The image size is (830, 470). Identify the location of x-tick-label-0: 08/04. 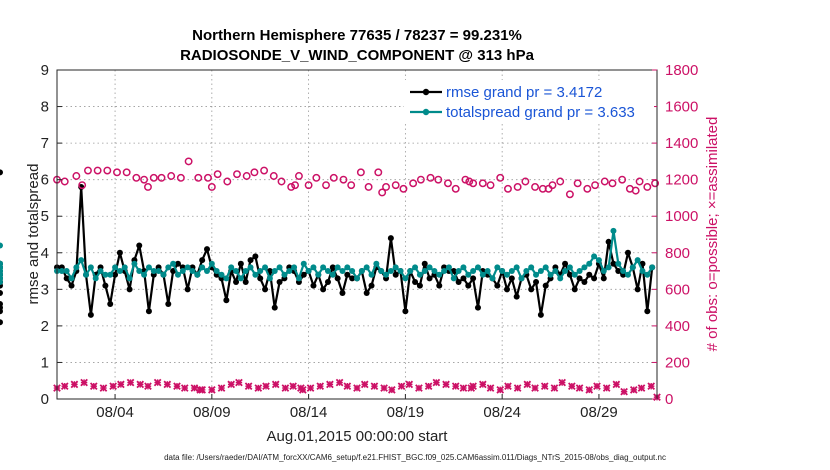
(115, 412).